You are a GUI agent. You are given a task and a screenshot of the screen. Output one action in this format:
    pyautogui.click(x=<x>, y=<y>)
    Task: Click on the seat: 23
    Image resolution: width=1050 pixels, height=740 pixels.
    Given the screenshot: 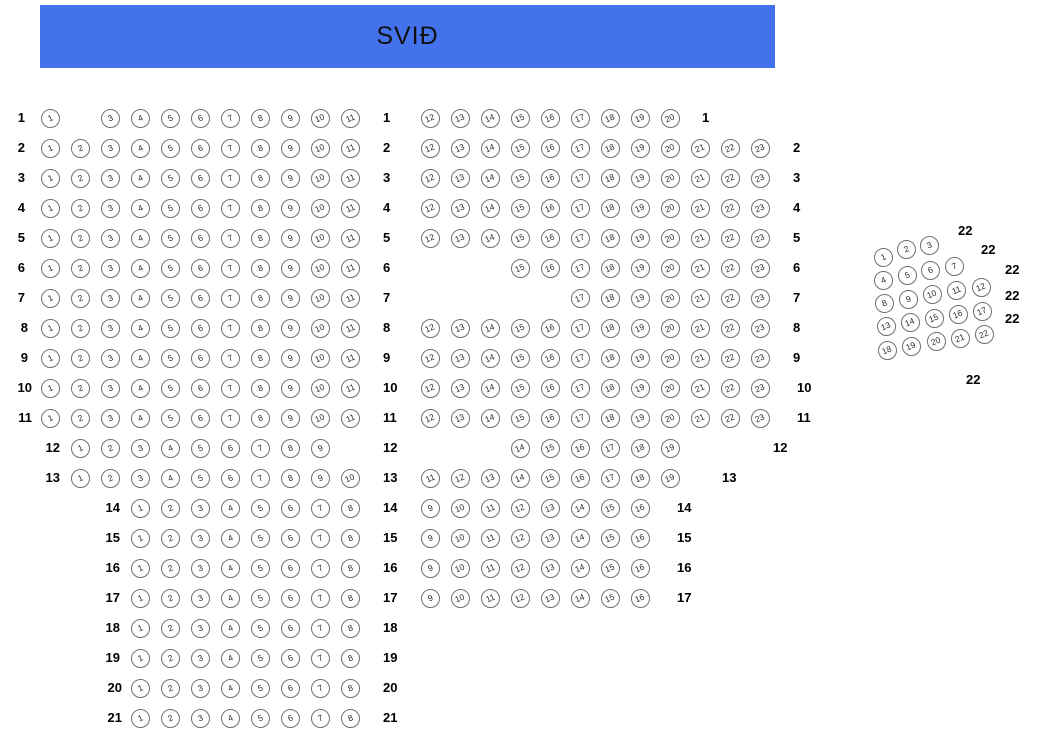 What is the action you would take?
    pyautogui.click(x=760, y=418)
    